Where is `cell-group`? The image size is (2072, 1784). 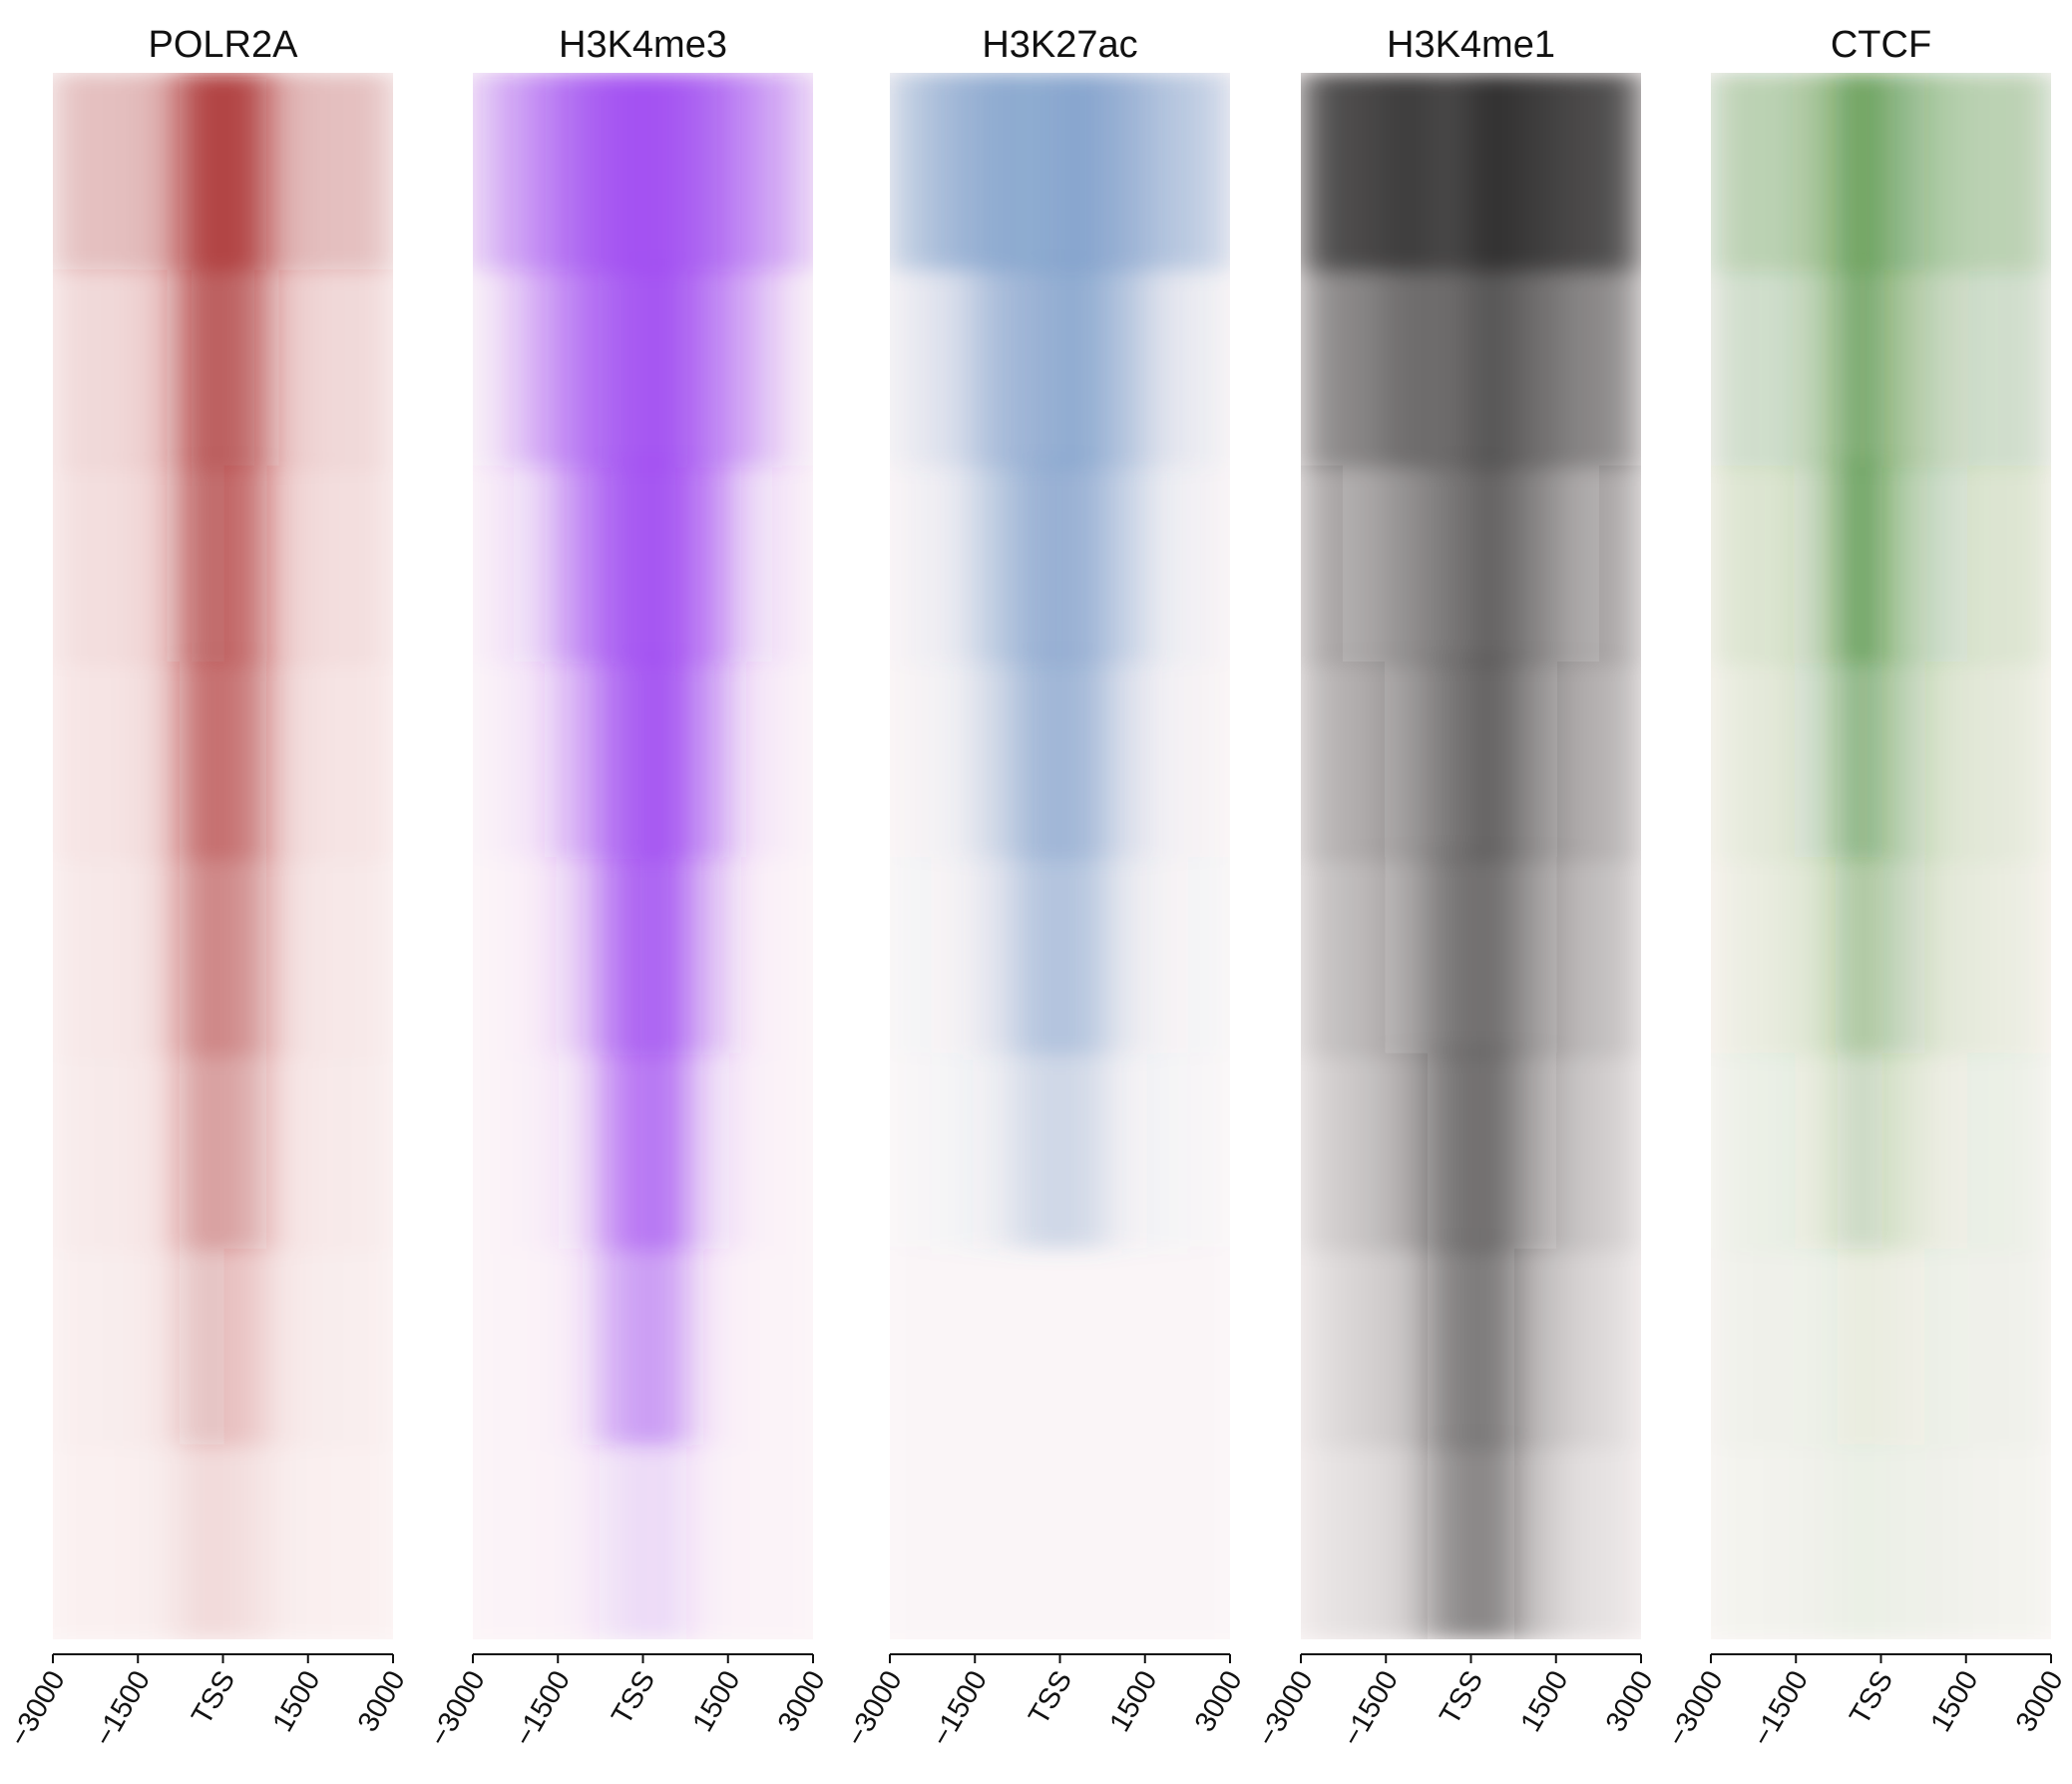
cell-group is located at coordinates (643, 856).